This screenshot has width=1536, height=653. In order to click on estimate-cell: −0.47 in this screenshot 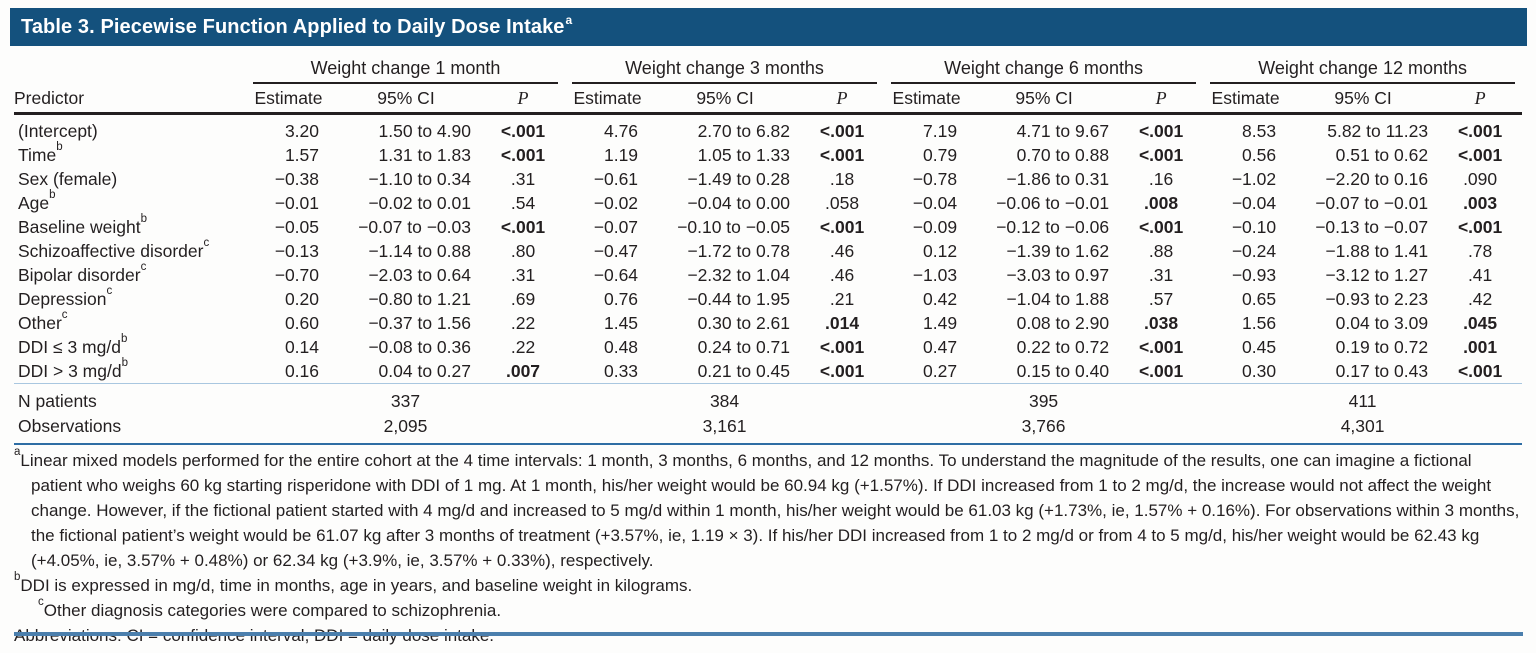, I will do `click(616, 250)`.